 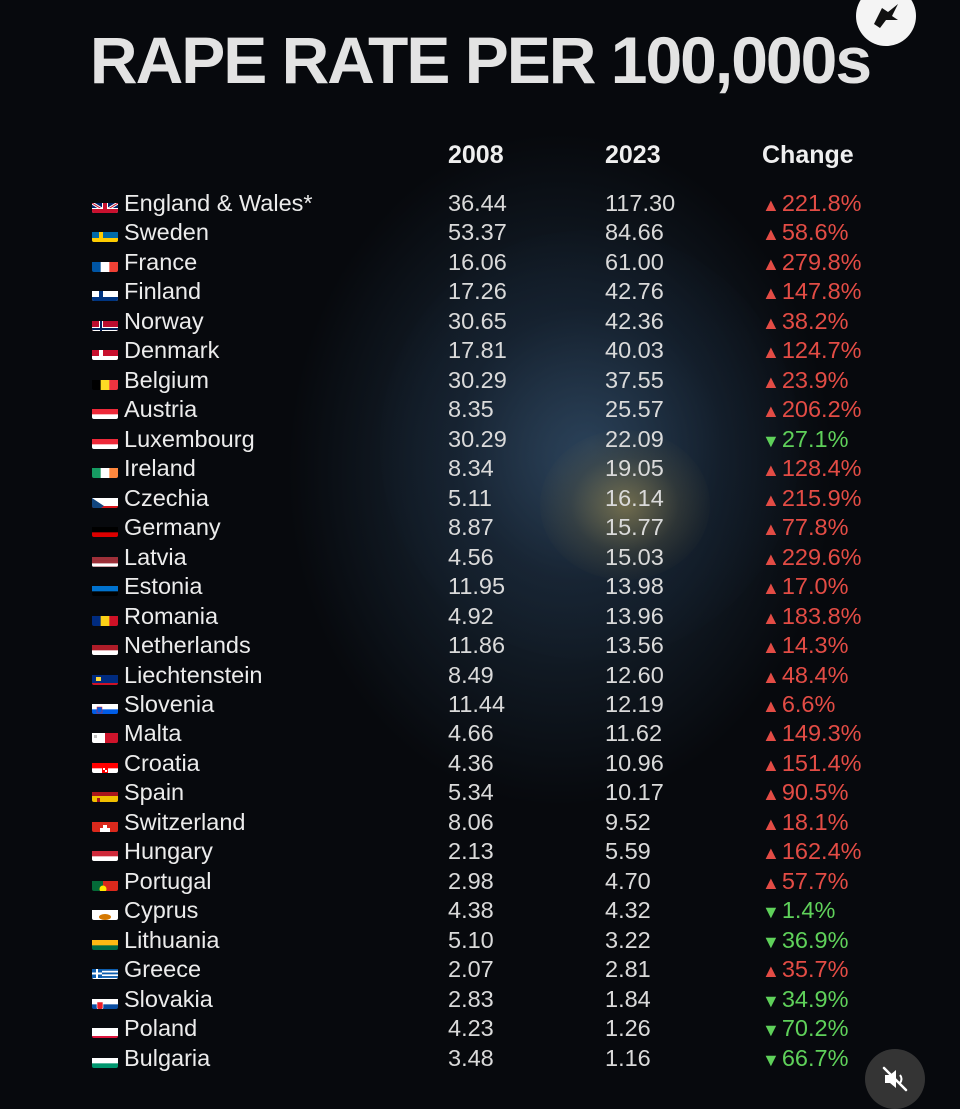 I want to click on flag-lu-icon, so click(x=105, y=441).